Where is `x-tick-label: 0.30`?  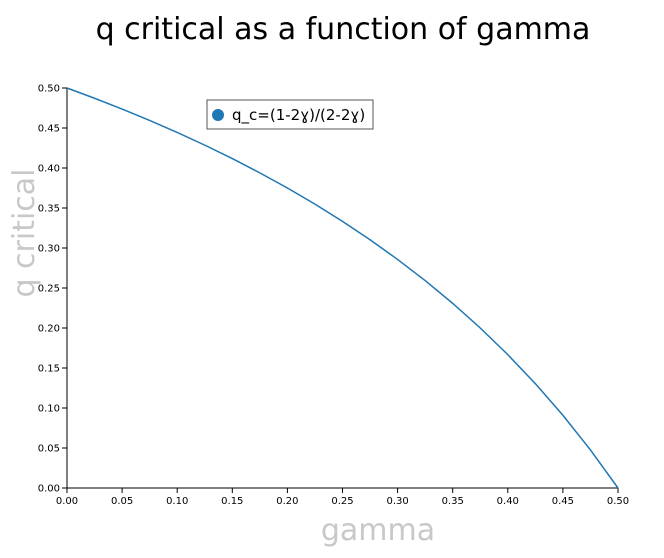 x-tick-label: 0.30 is located at coordinates (397, 501).